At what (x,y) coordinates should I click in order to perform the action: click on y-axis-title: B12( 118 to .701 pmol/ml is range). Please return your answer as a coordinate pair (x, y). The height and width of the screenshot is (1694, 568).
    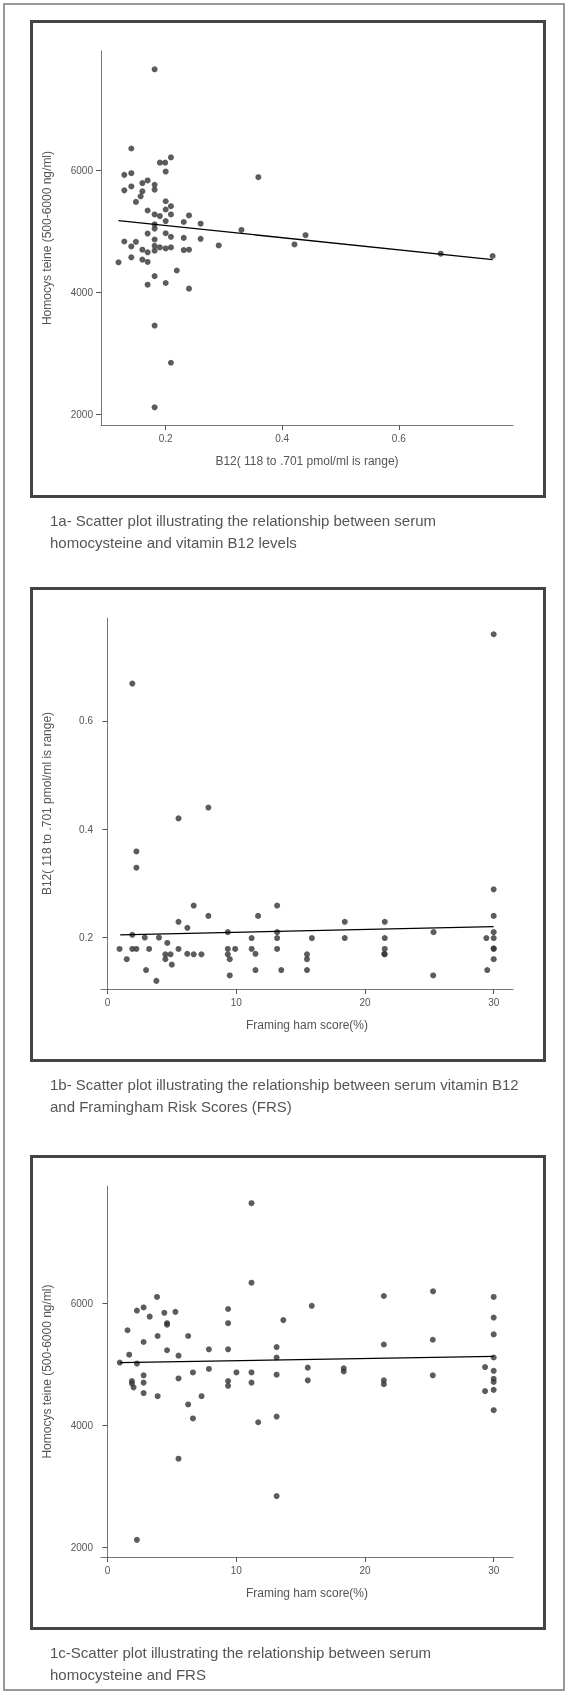
    Looking at the image, I should click on (47, 803).